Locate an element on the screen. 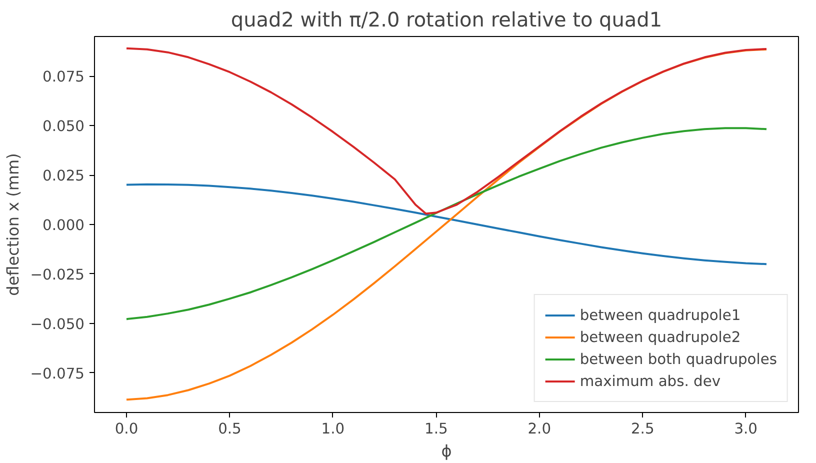  legend-label: between quadrupole1 is located at coordinates (660, 315).